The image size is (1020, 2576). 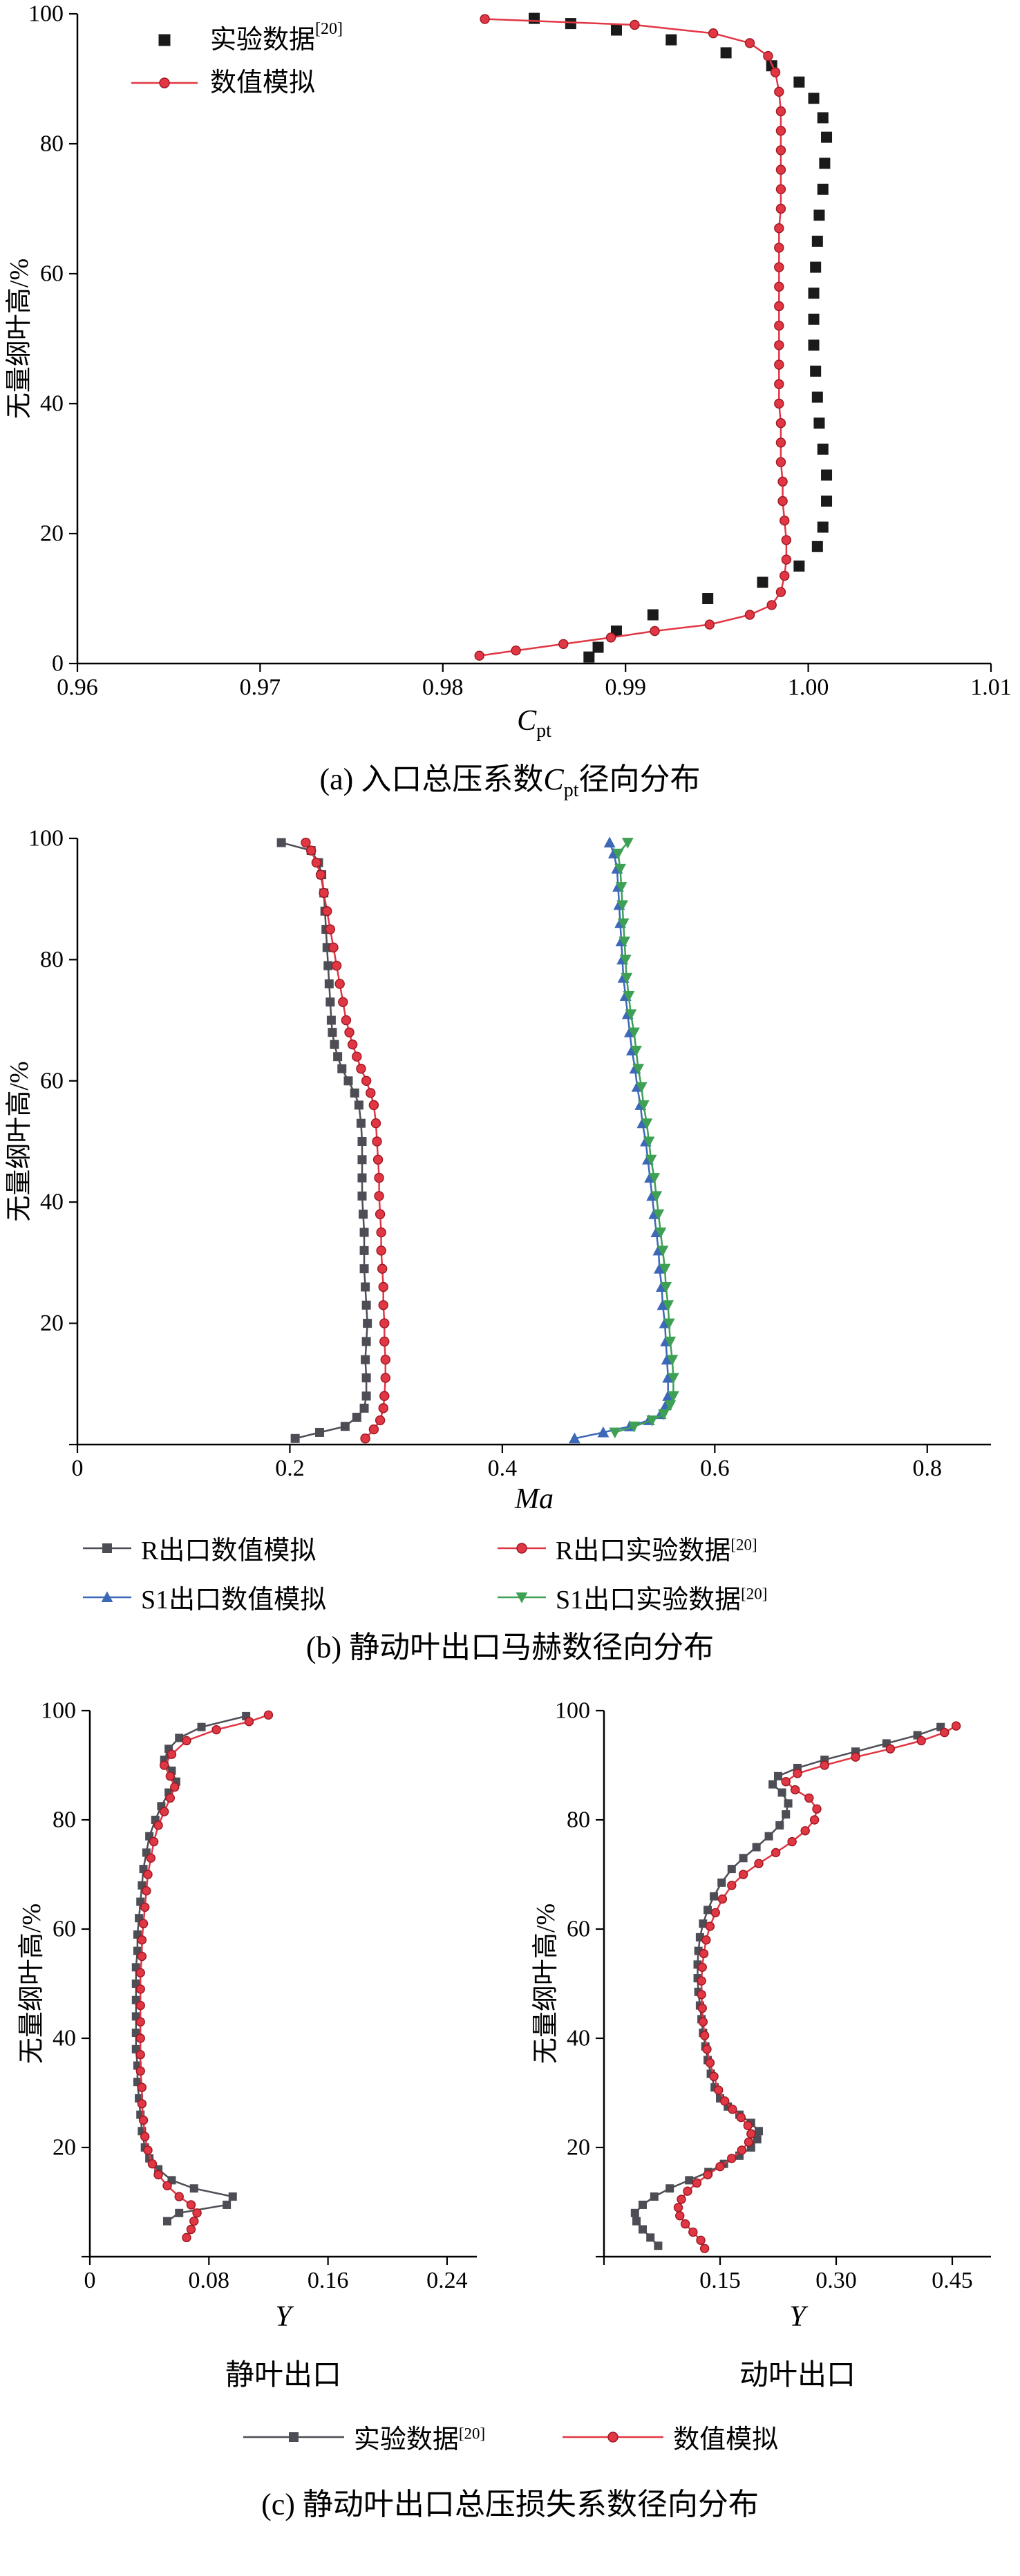 I want to click on y-tick-label: 40, so click(x=64, y=2038).